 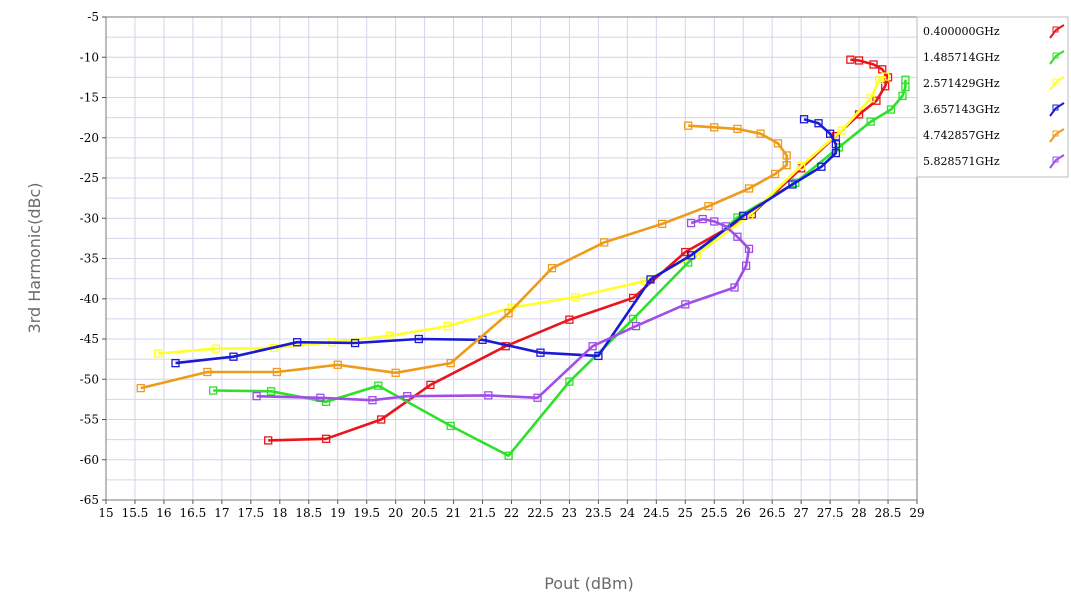 I want to click on x-tick-label: 15, so click(x=105, y=513).